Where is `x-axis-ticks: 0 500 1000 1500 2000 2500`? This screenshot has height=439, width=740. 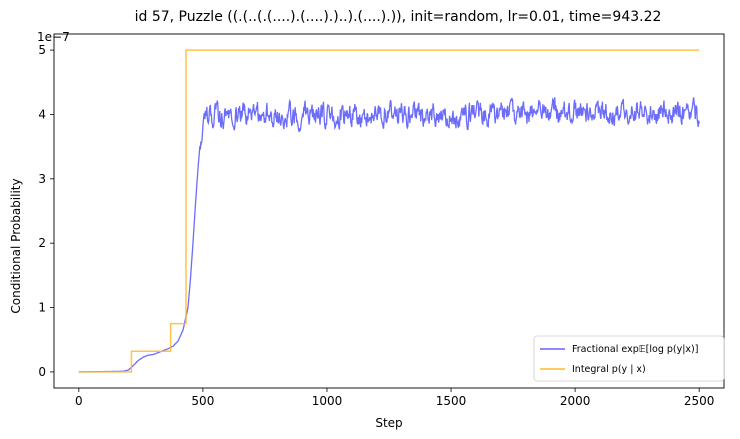 x-axis-ticks: 0 500 1000 1500 2000 2500 is located at coordinates (394, 398).